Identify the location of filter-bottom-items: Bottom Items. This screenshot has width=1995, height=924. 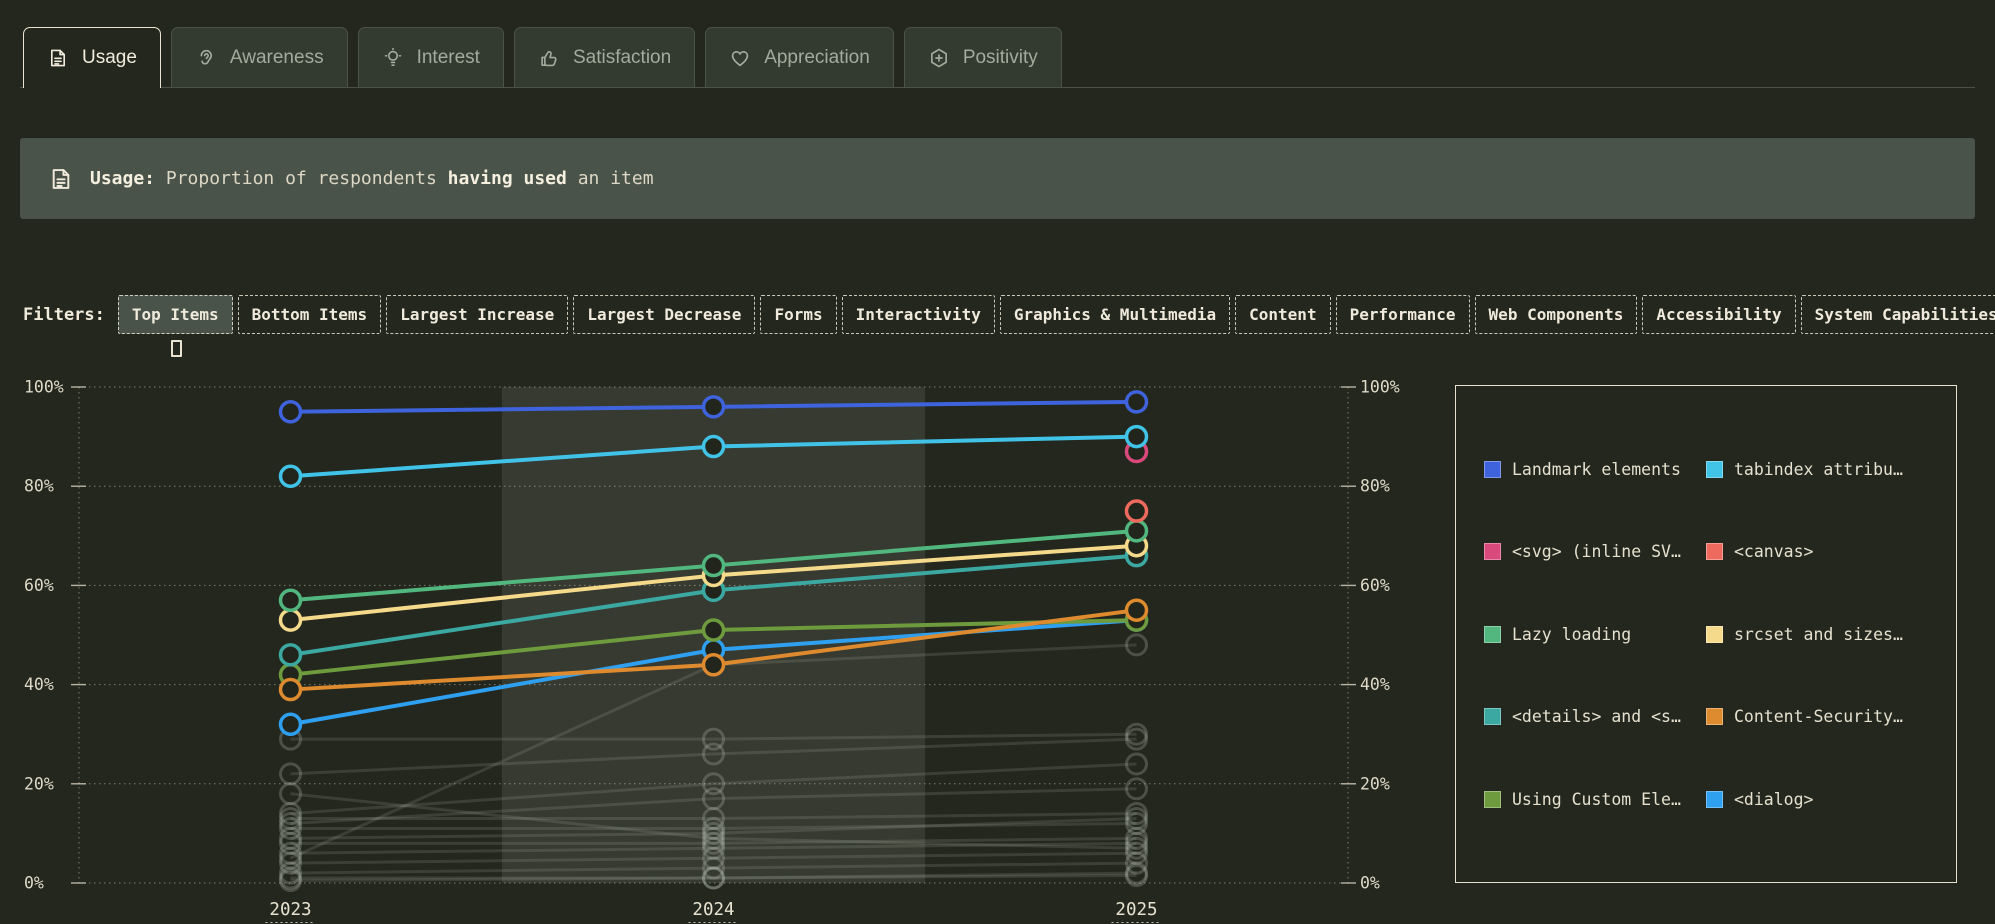
(309, 314).